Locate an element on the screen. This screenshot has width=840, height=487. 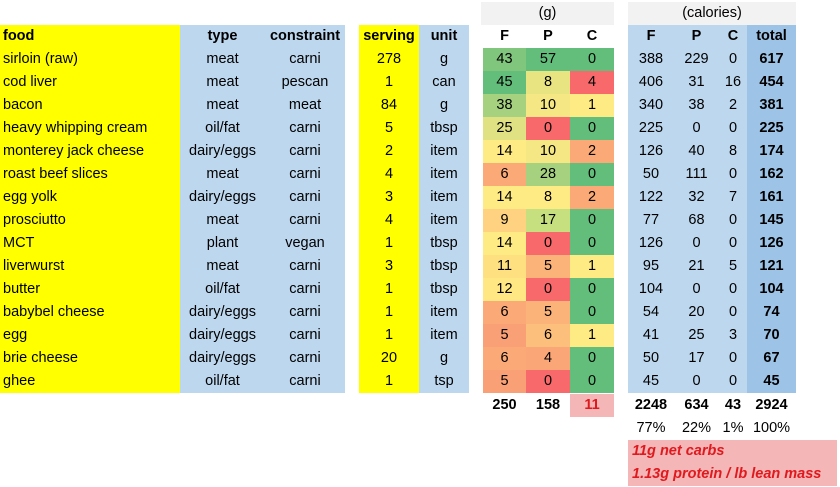
header-grams-fat: F is located at coordinates (504, 36).